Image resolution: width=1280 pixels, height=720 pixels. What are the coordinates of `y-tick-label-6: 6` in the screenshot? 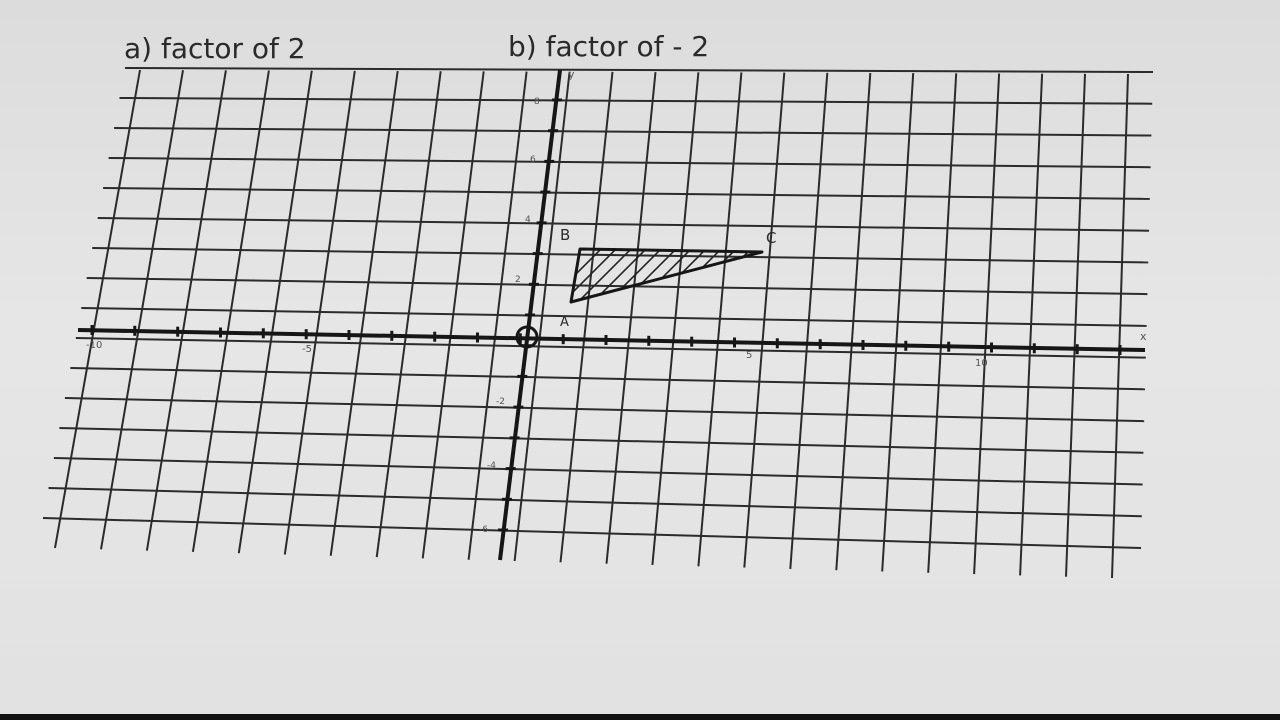 It's located at (533, 160).